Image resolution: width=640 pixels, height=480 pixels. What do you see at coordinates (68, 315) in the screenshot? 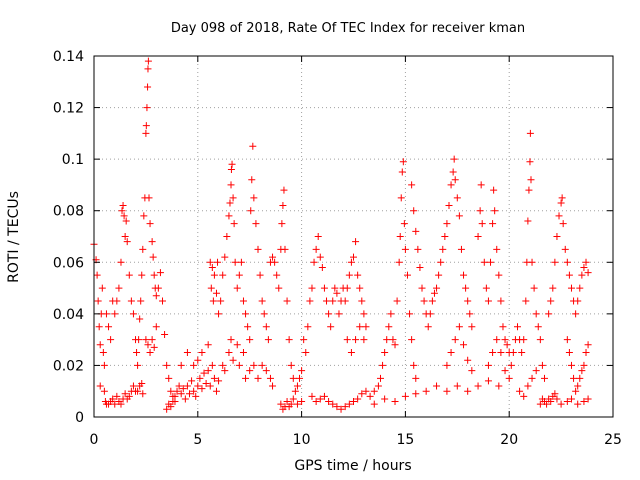
I see `y-tick-label: 0.04` at bounding box center [68, 315].